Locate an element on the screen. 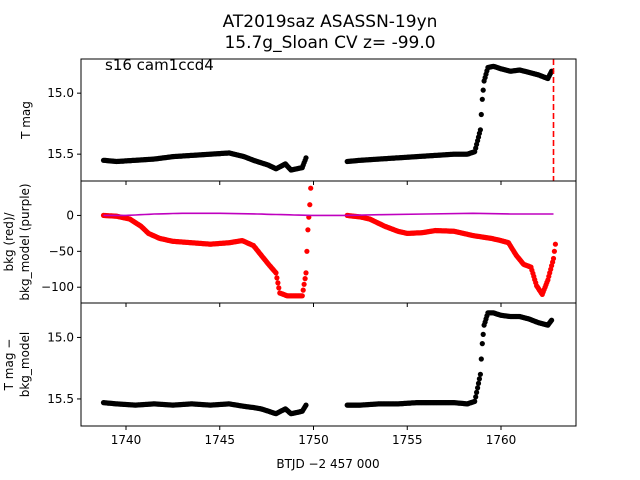 Image resolution: width=640 pixels, height=480 pixels. x-tick-label-1: 1745 is located at coordinates (219, 440).